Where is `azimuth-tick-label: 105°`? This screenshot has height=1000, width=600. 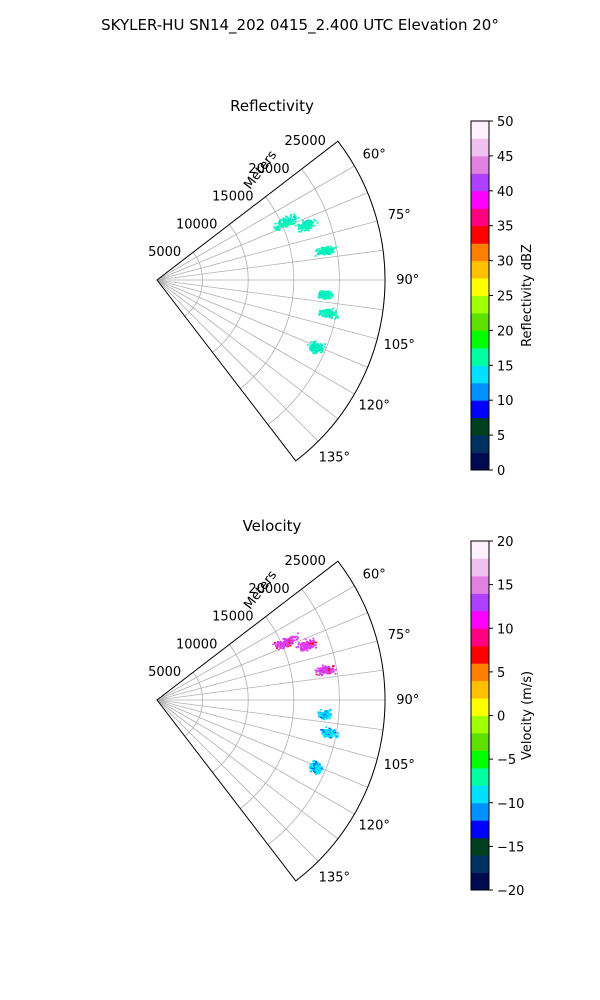
azimuth-tick-label: 105° is located at coordinates (399, 765).